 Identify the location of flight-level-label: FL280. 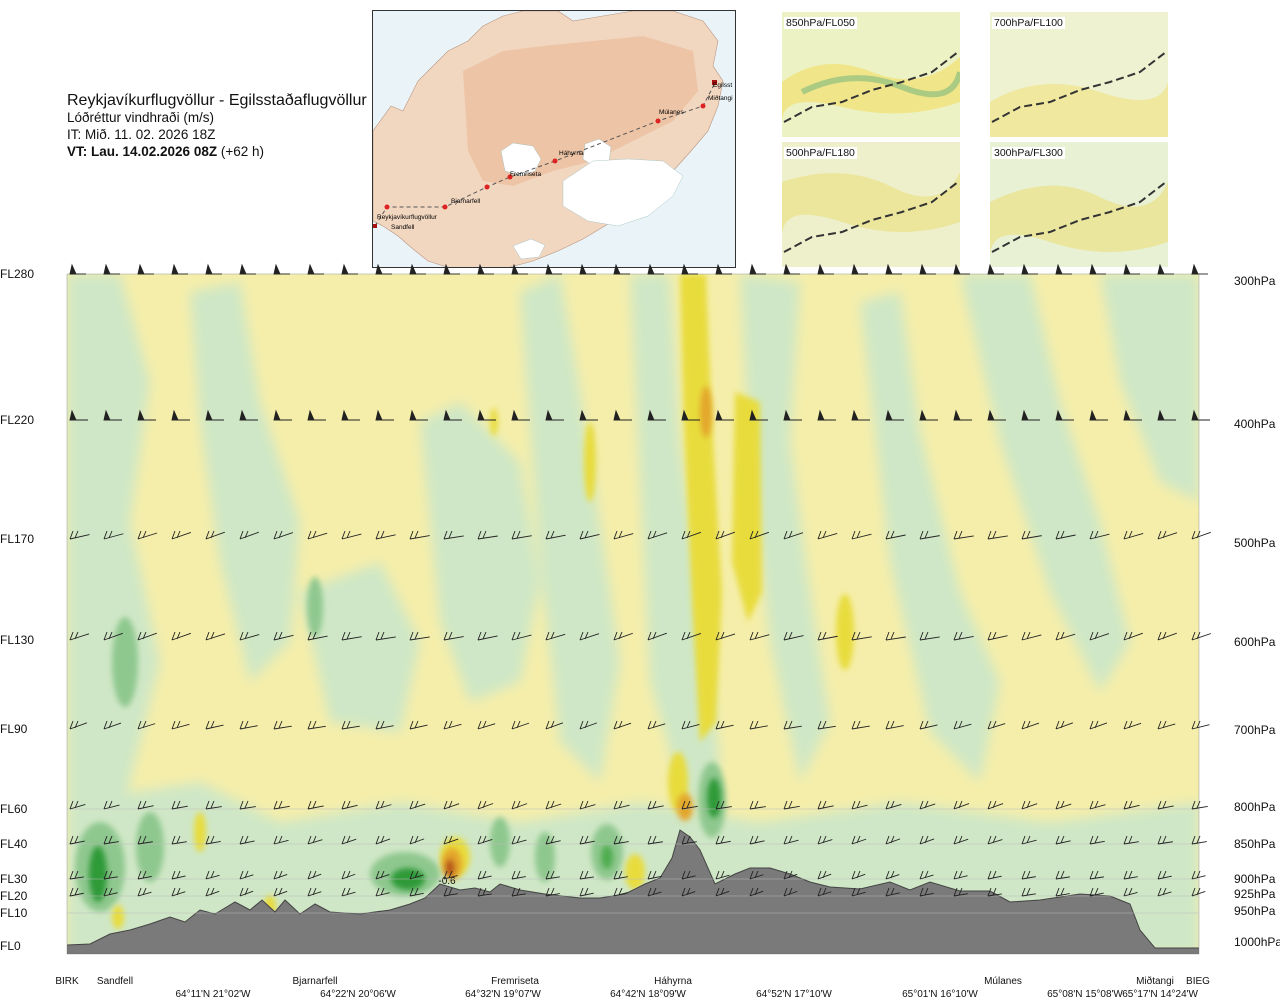
(17, 274).